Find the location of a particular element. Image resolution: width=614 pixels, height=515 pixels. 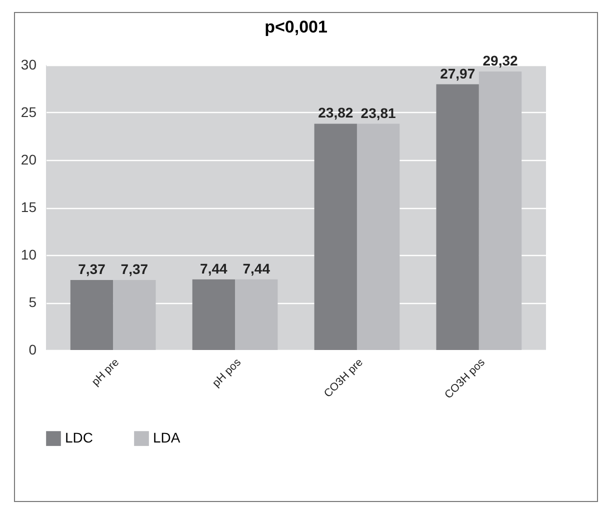

y-tick-label: 15 is located at coordinates (28, 207).